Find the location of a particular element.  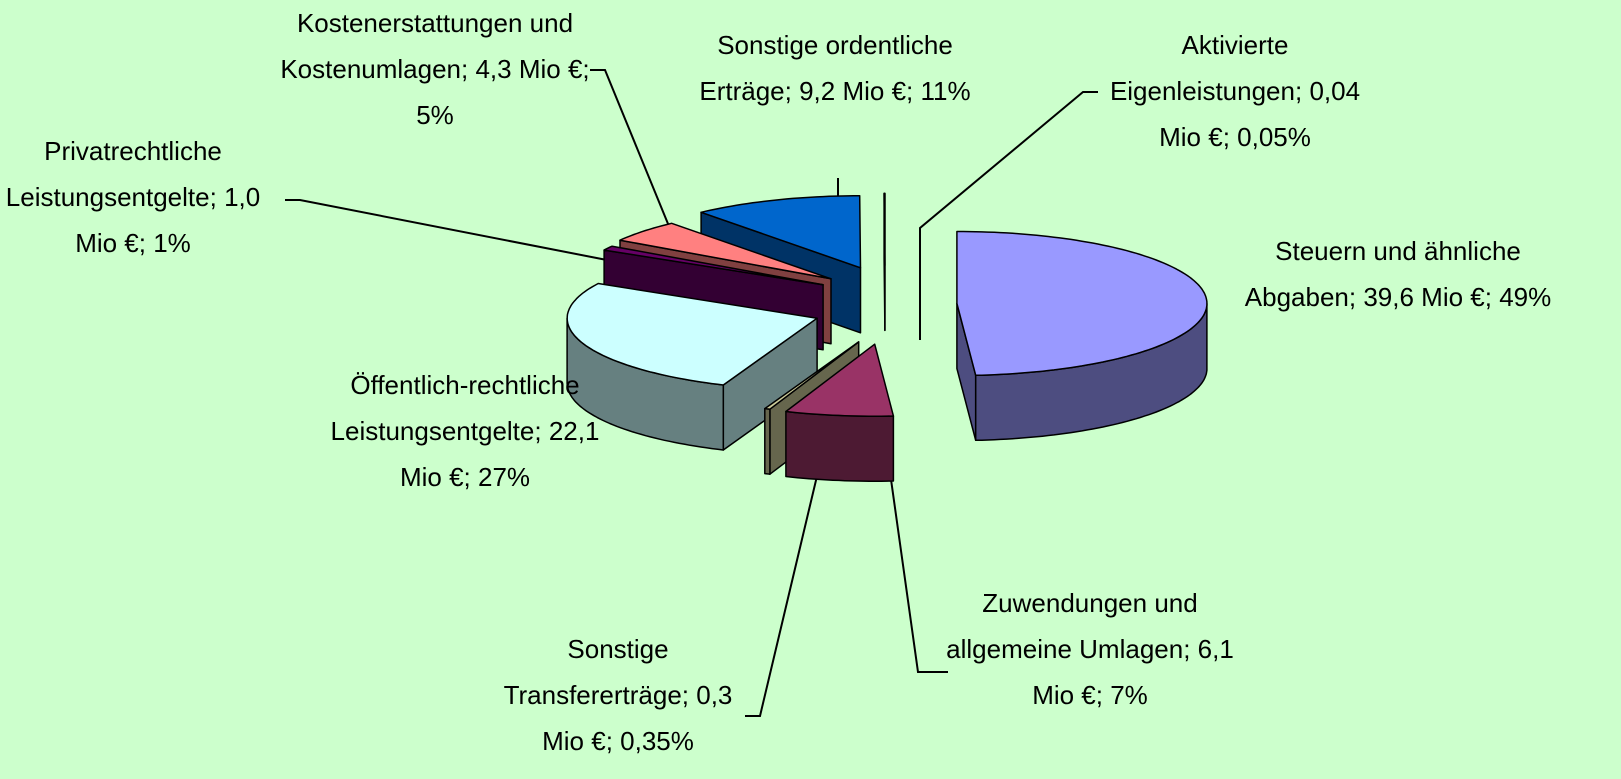

value-label: 49% is located at coordinates (1525, 297).